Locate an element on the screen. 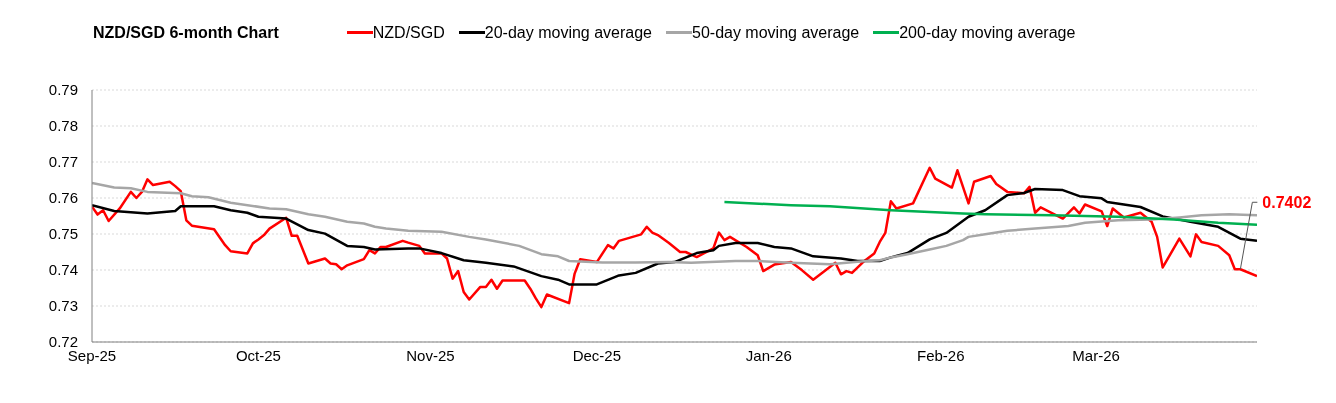 The width and height of the screenshot is (1336, 403). legend-label: 50-day moving average is located at coordinates (776, 33).